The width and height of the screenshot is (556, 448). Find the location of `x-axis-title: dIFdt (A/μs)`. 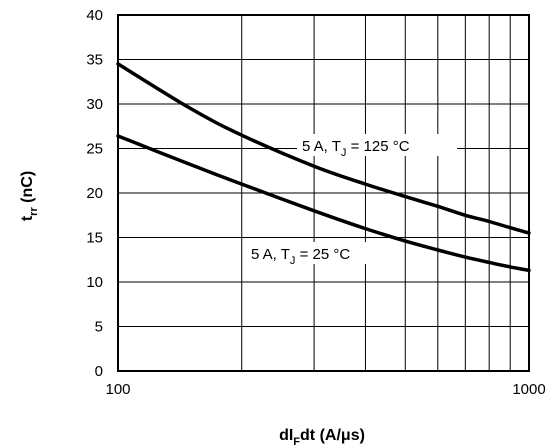

x-axis-title: dIFdt (A/μs) is located at coordinates (322, 437).